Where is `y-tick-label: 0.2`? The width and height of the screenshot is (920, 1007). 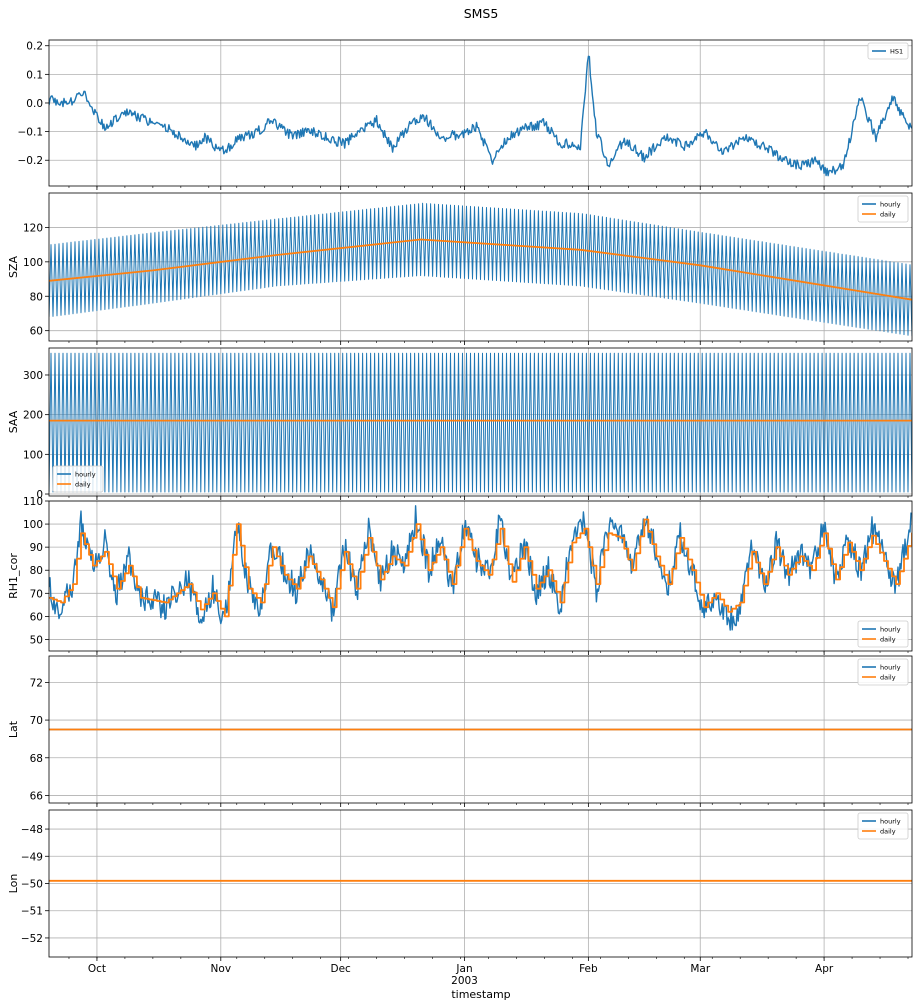 y-tick-label: 0.2 is located at coordinates (34, 47).